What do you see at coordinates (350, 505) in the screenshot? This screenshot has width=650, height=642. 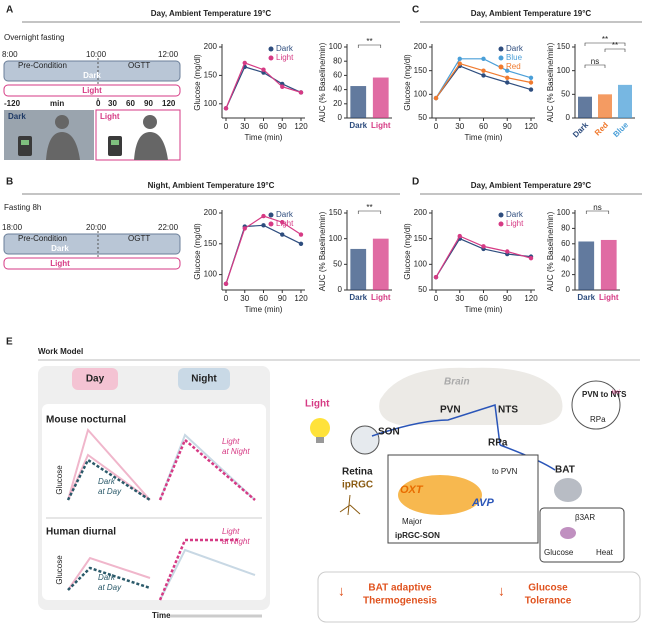 I see `neuron` at bounding box center [350, 505].